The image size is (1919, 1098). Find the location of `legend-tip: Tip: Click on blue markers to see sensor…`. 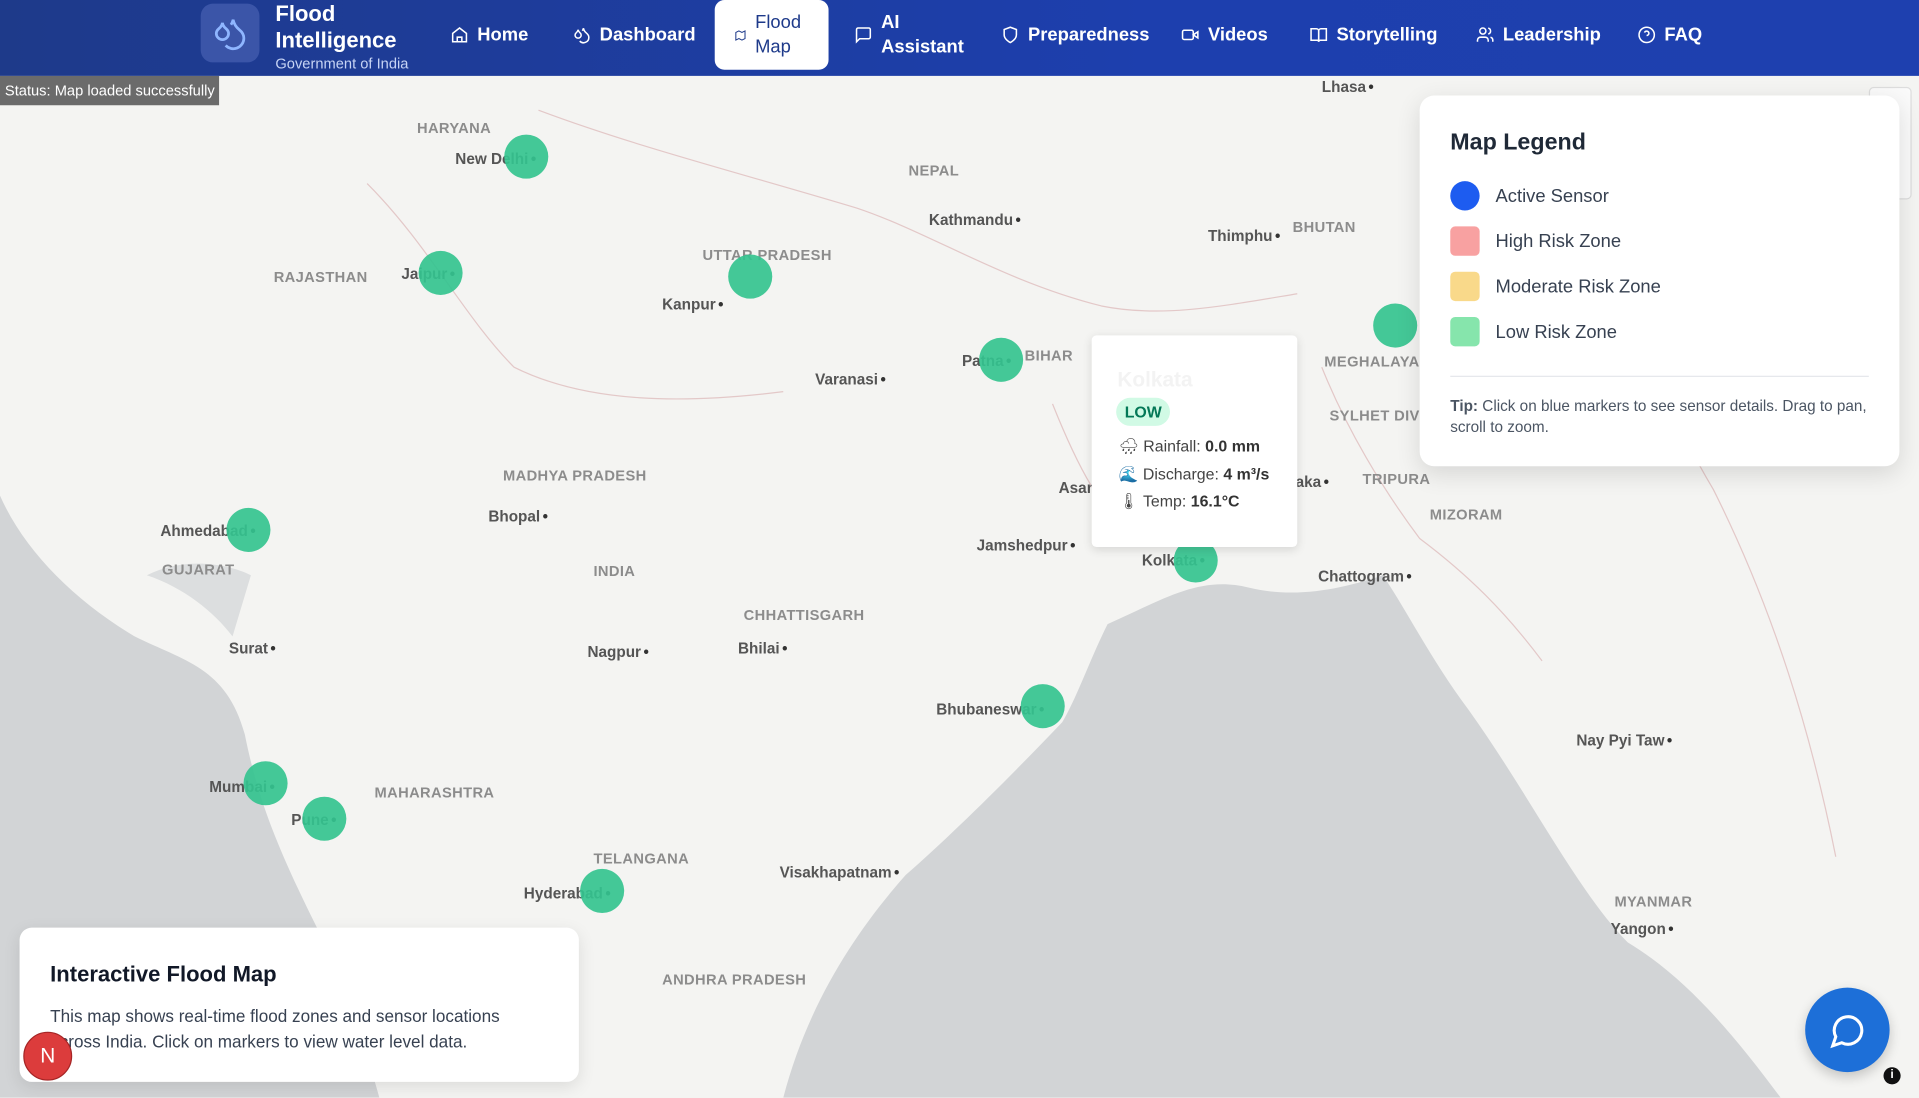

legend-tip: Tip: Click on blue markers to see sensor… is located at coordinates (1661, 418).